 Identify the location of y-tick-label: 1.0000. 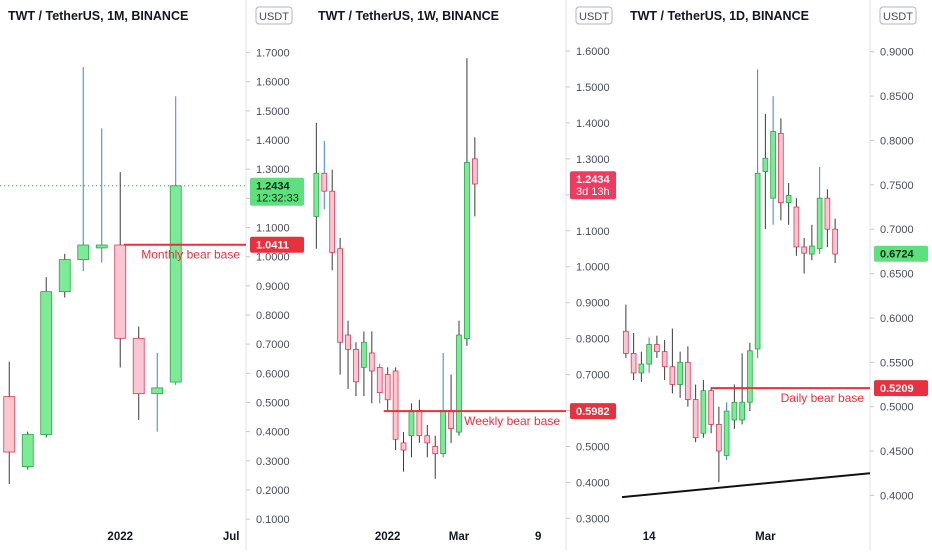
(273, 258).